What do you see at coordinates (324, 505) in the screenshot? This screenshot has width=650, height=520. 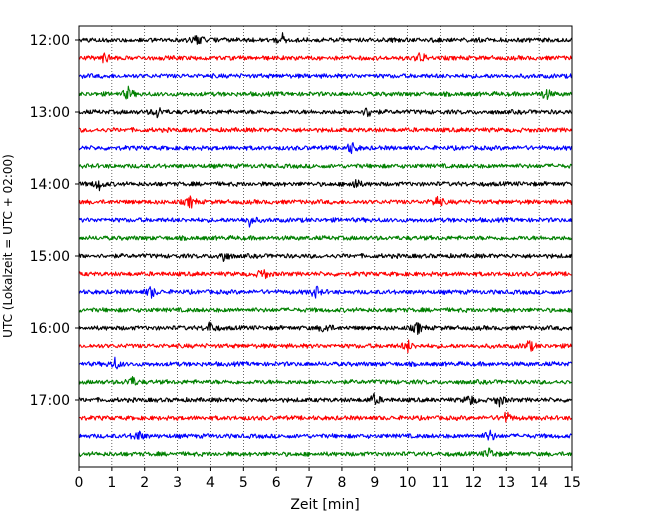 I see `x-axis-title: Zeit [min]` at bounding box center [324, 505].